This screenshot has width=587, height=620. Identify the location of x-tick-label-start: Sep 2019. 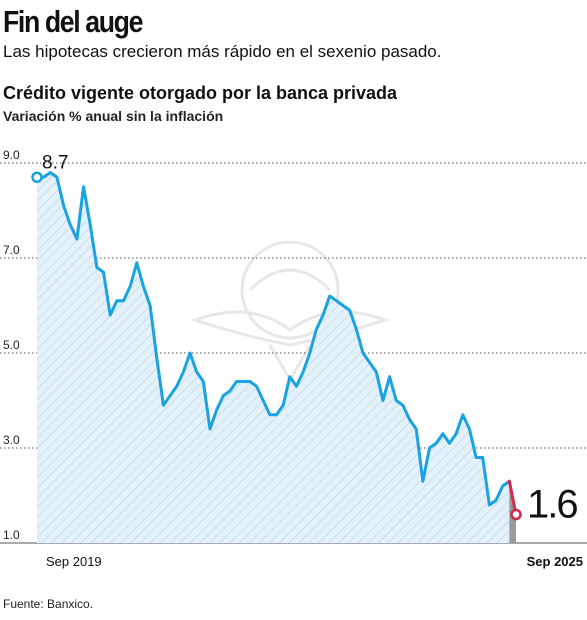
(74, 561).